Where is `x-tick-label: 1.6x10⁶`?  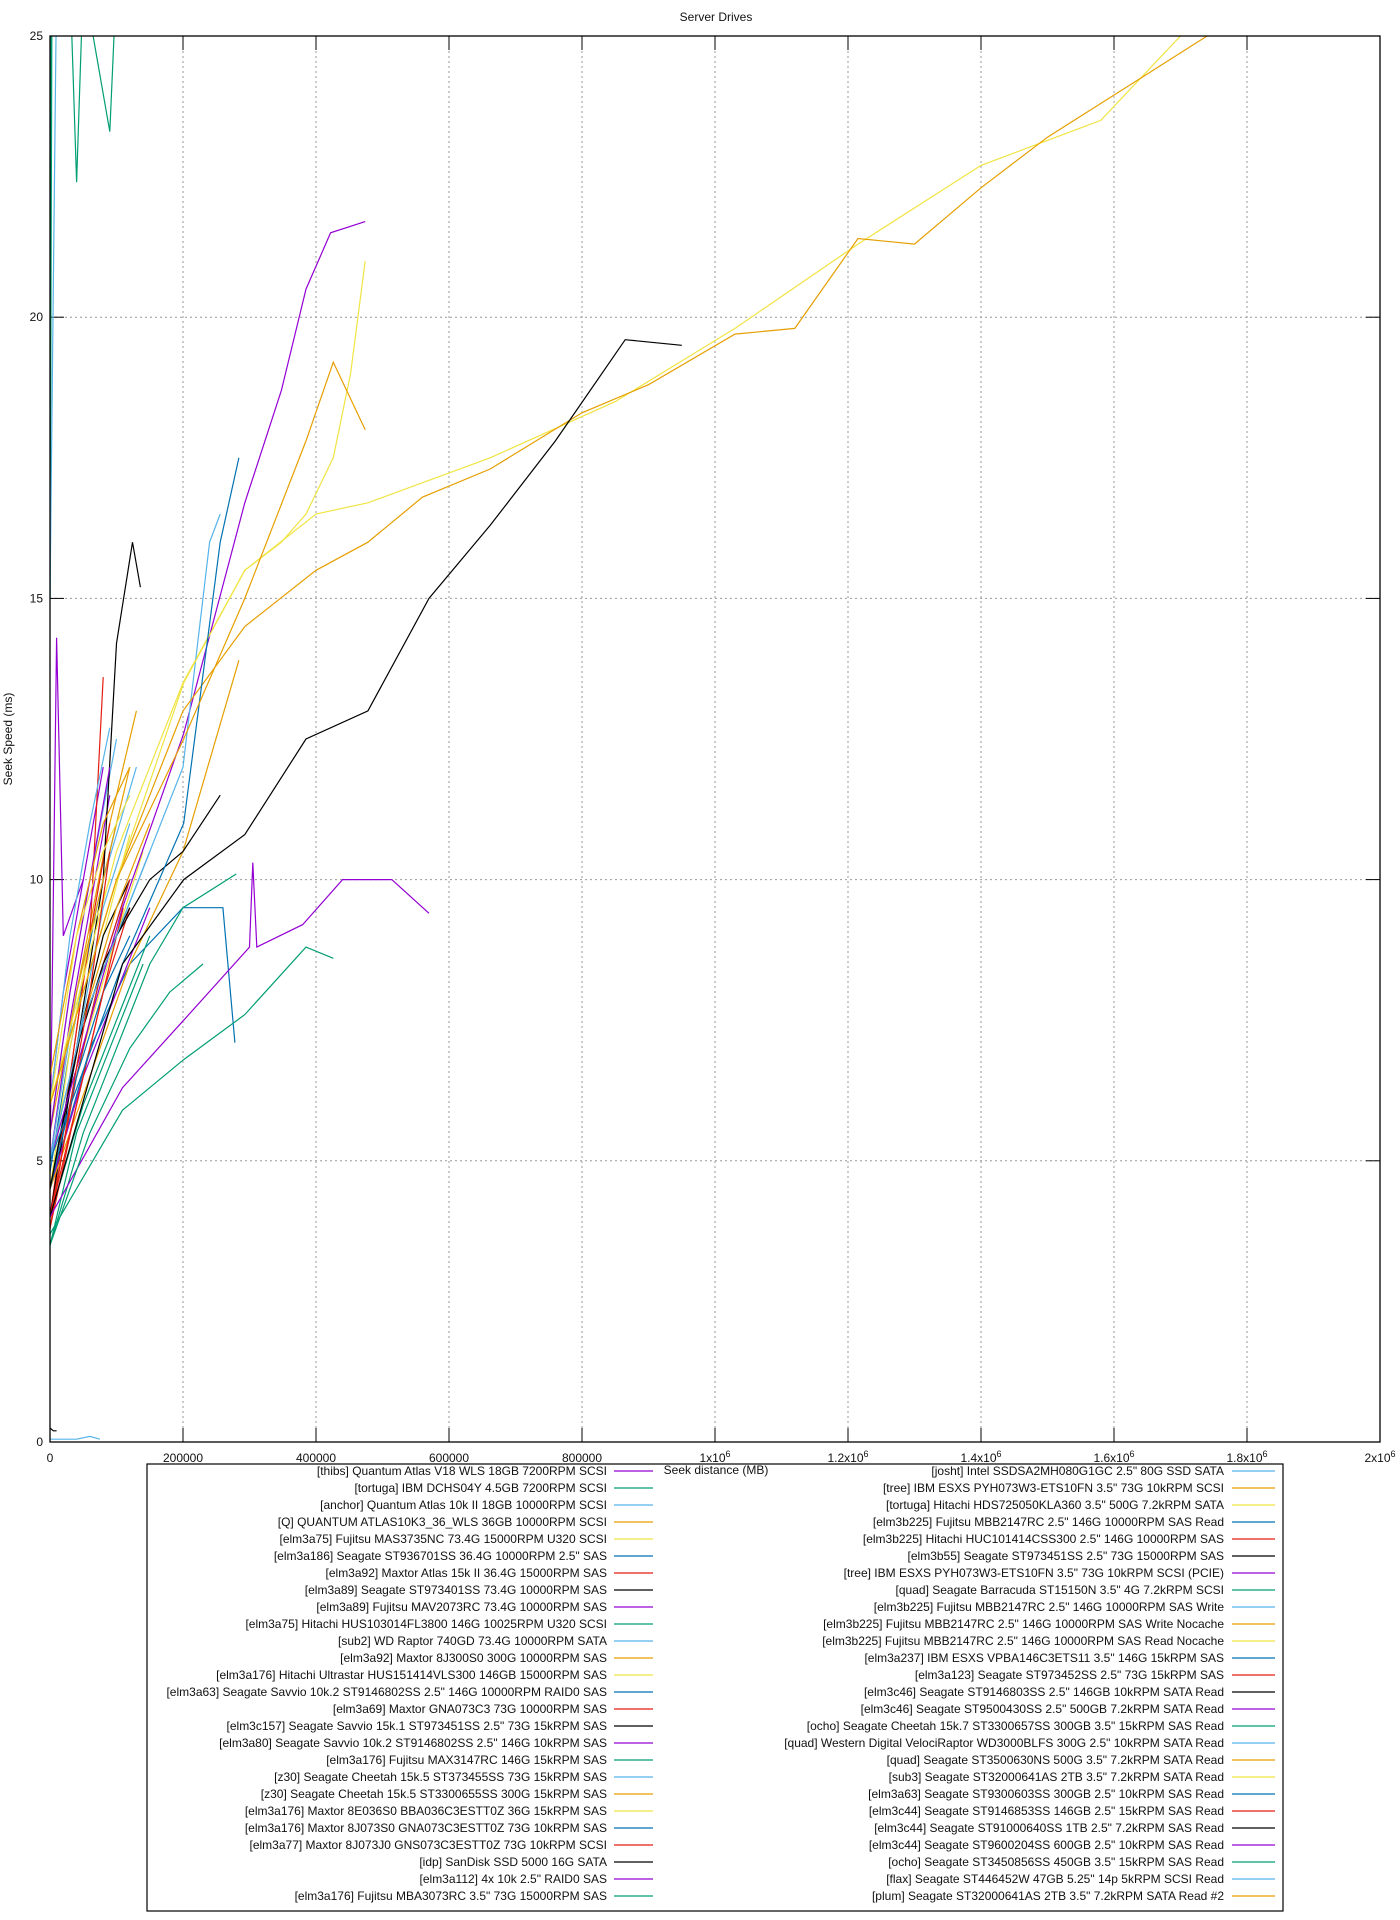 x-tick-label: 1.6x10⁶ is located at coordinates (1113, 1457).